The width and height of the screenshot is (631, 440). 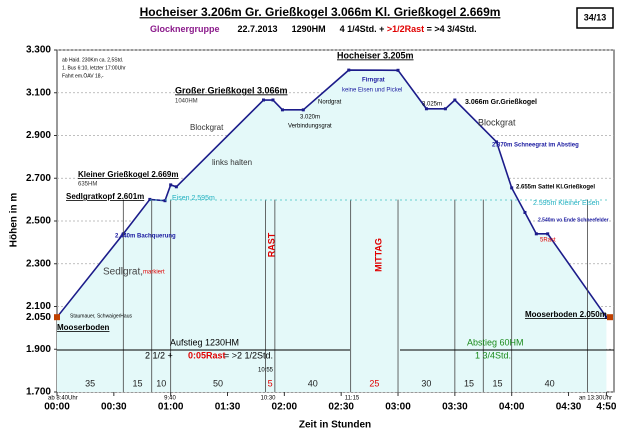 I want to click on x-tick-label: 04:30, so click(x=569, y=407).